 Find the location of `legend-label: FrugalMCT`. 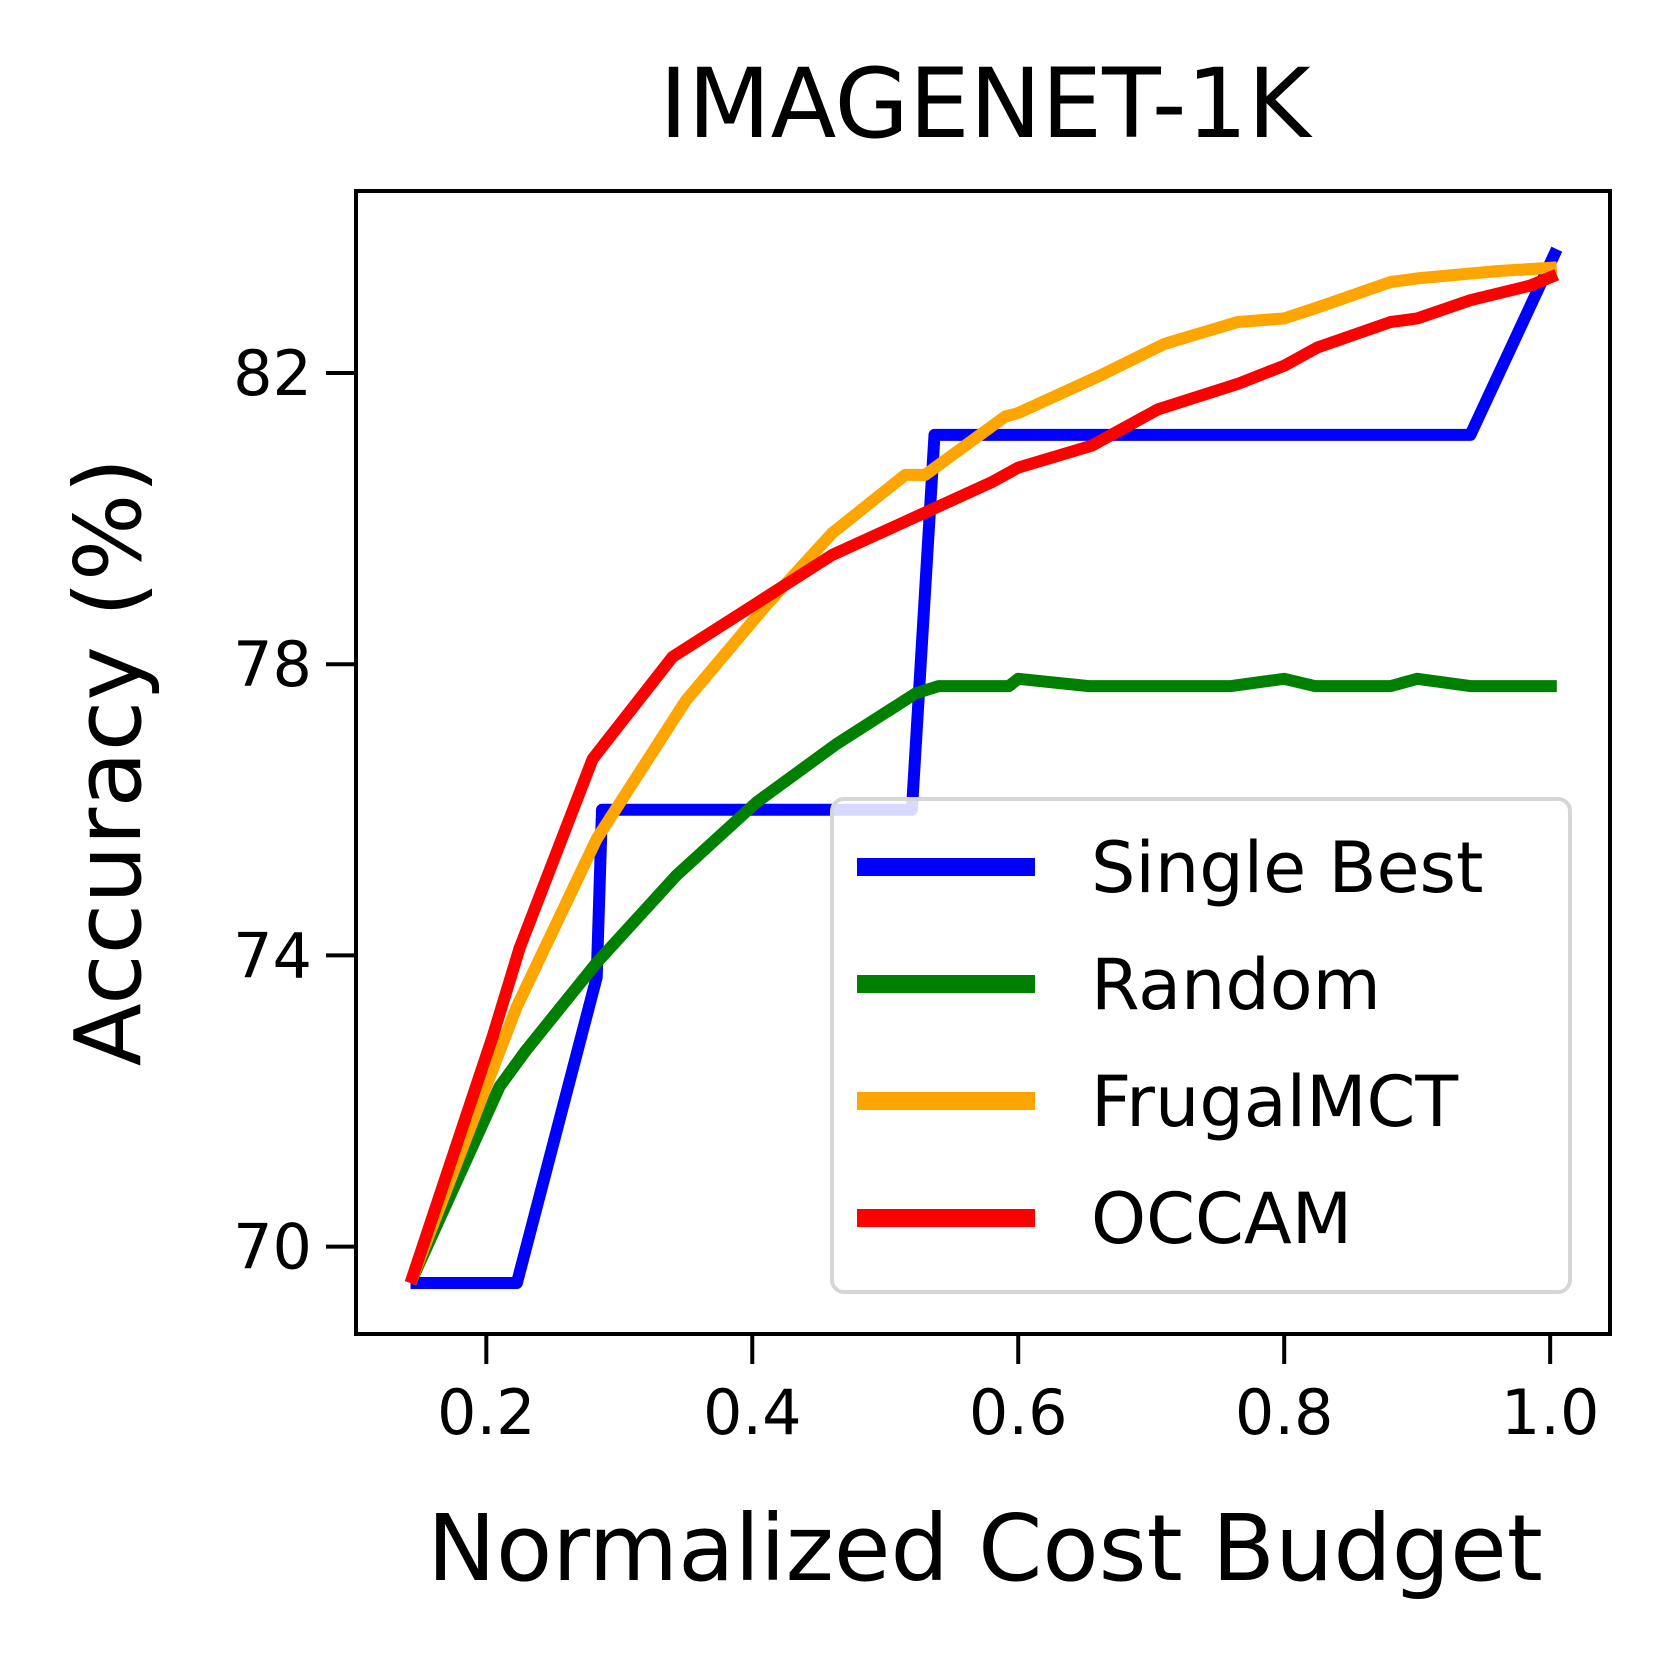

legend-label: FrugalMCT is located at coordinates (1274, 1102).